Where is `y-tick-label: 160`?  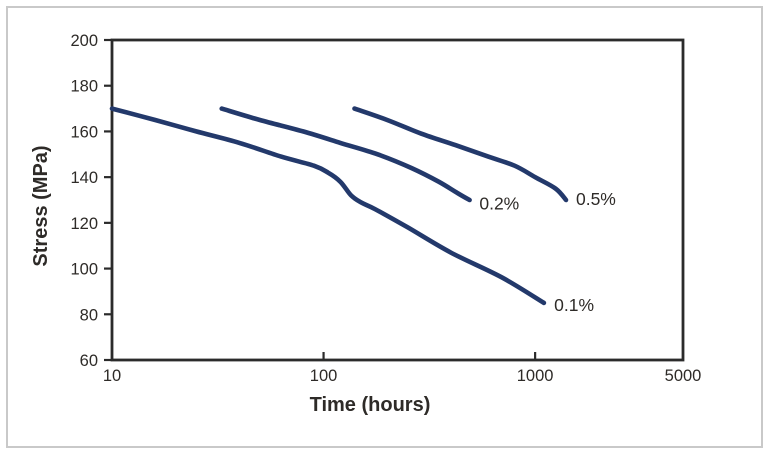
y-tick-label: 160 is located at coordinates (84, 132).